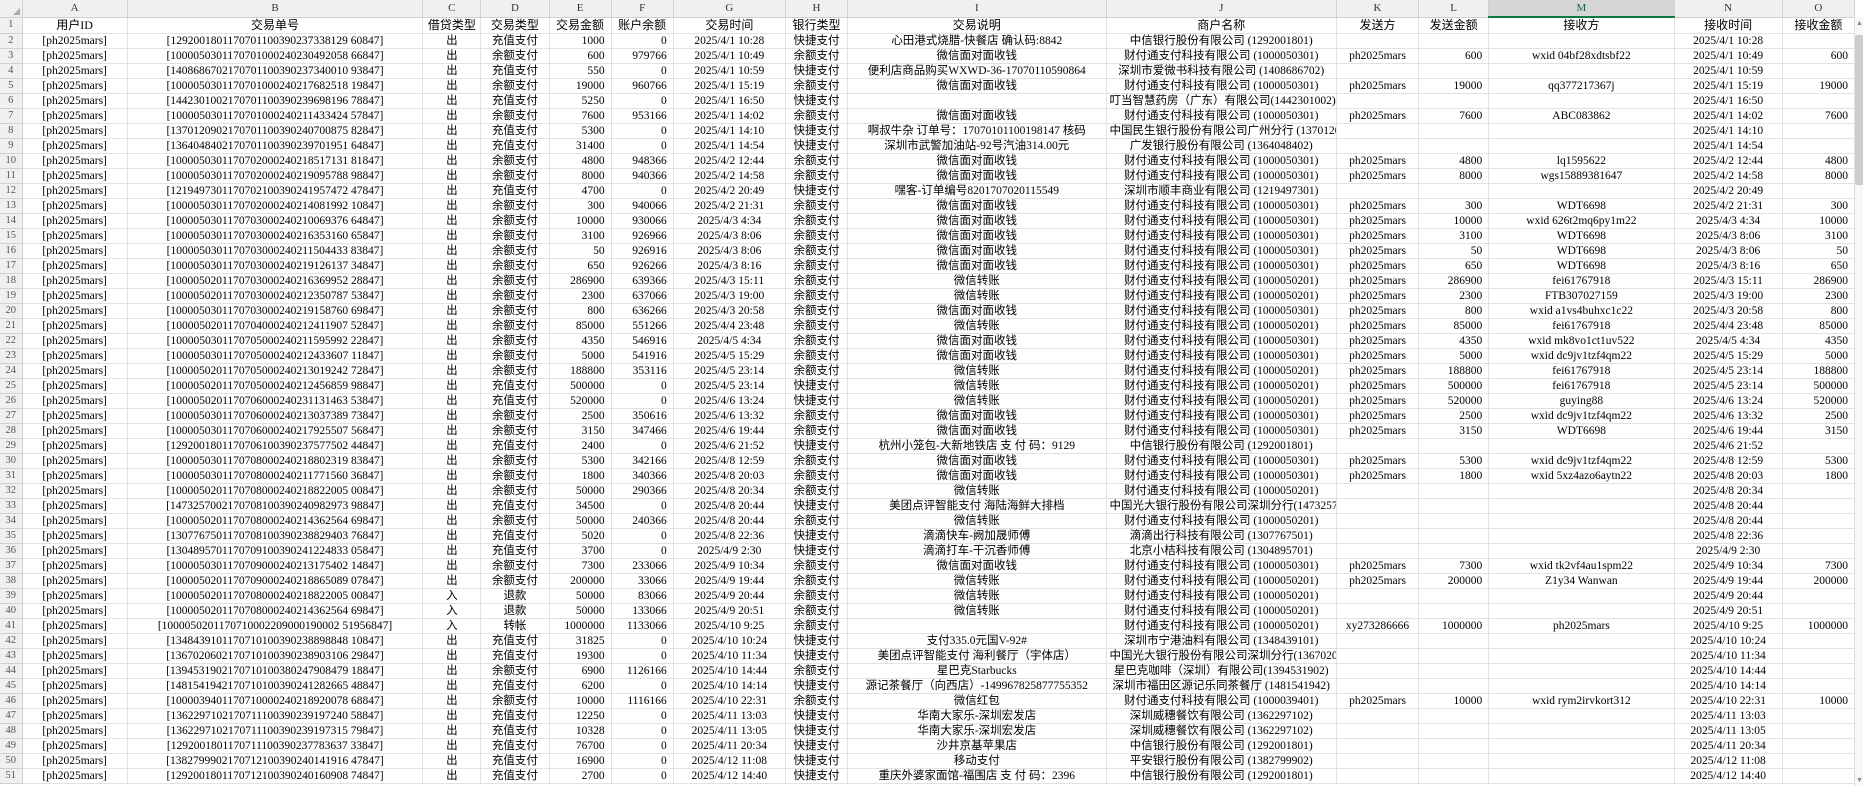  Describe the element at coordinates (580, 476) in the screenshot. I see `cell-amount: 1800` at that location.